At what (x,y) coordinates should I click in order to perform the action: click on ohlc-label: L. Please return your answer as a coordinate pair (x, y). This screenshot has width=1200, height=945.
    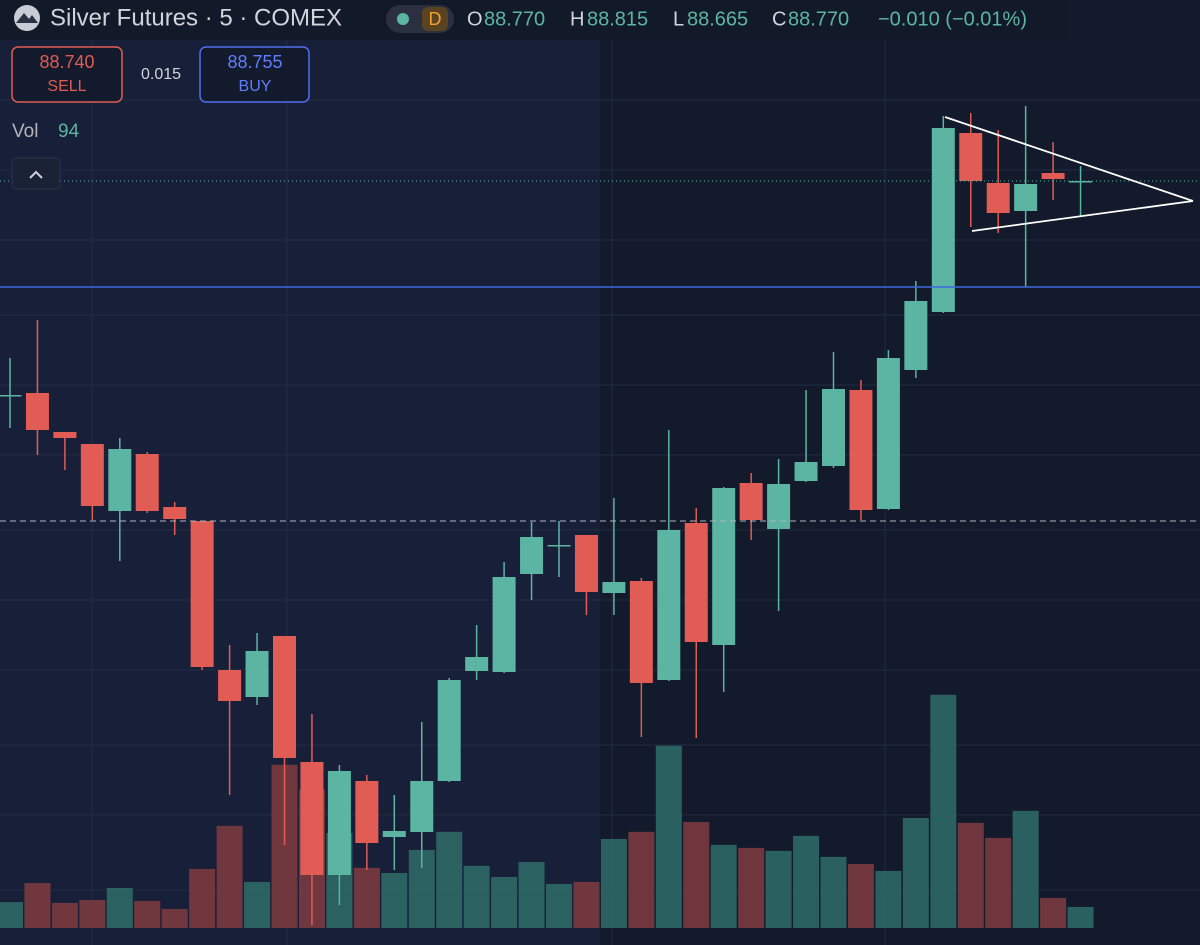
    Looking at the image, I should click on (678, 19).